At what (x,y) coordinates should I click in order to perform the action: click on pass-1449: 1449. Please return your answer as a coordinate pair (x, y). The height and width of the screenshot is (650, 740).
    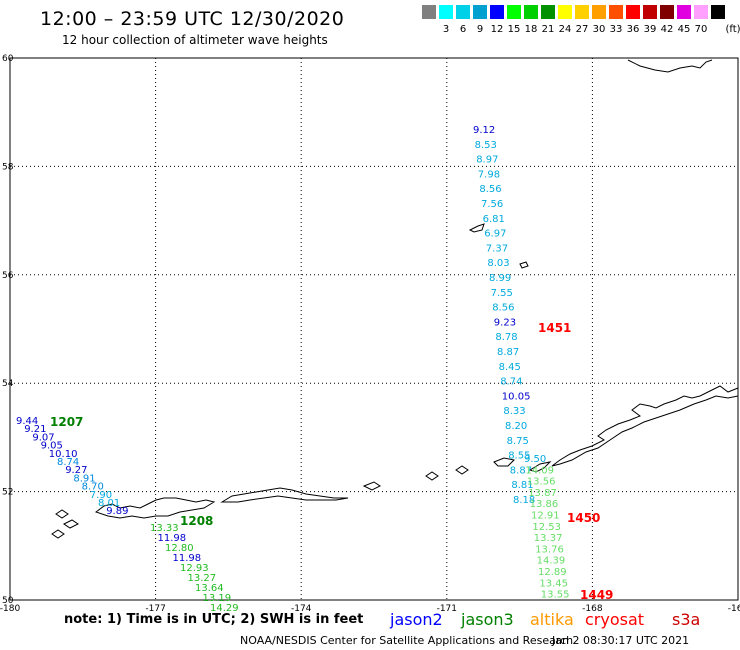
    Looking at the image, I should click on (596, 595).